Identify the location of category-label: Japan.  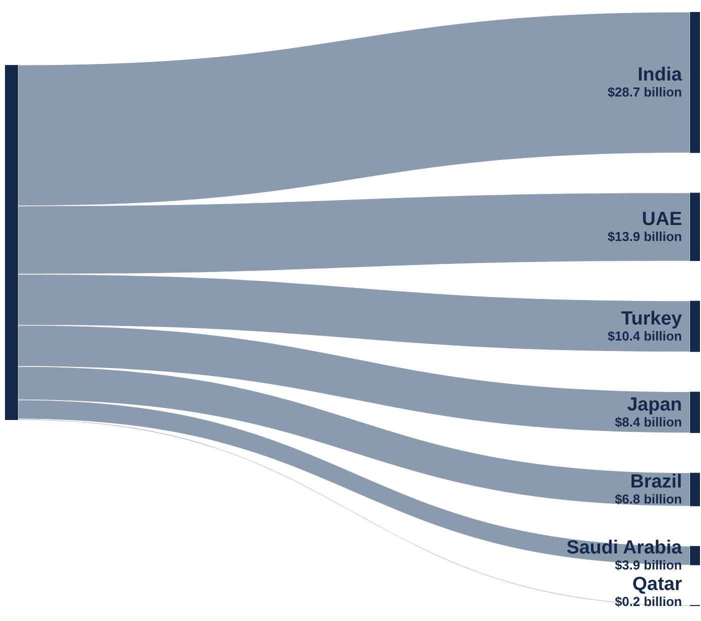
(654, 405).